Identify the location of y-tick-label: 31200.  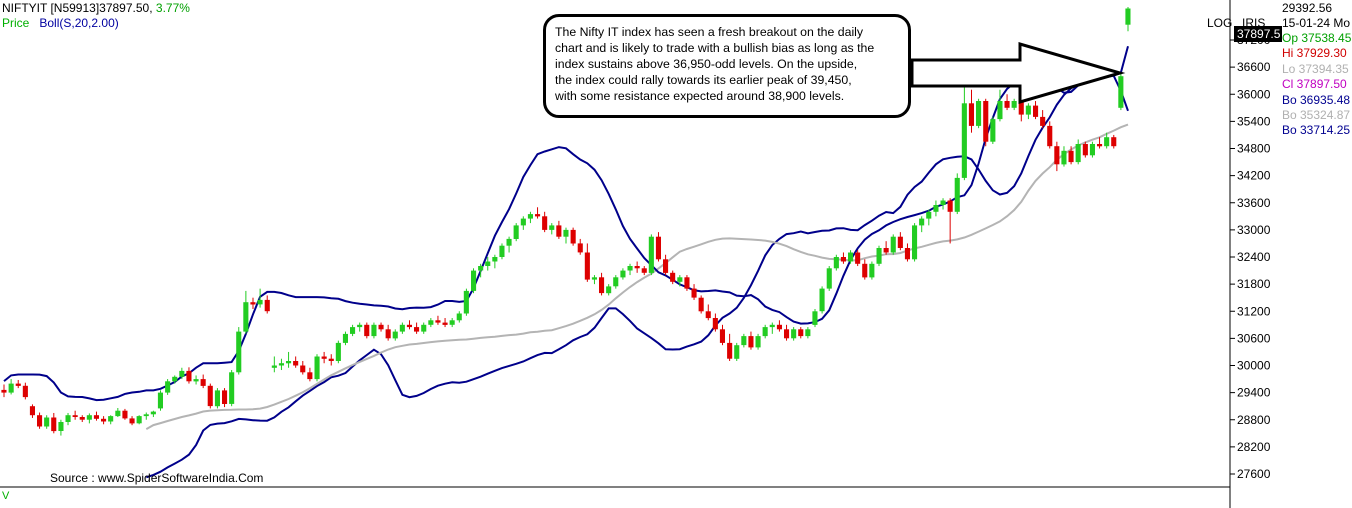
(1254, 311).